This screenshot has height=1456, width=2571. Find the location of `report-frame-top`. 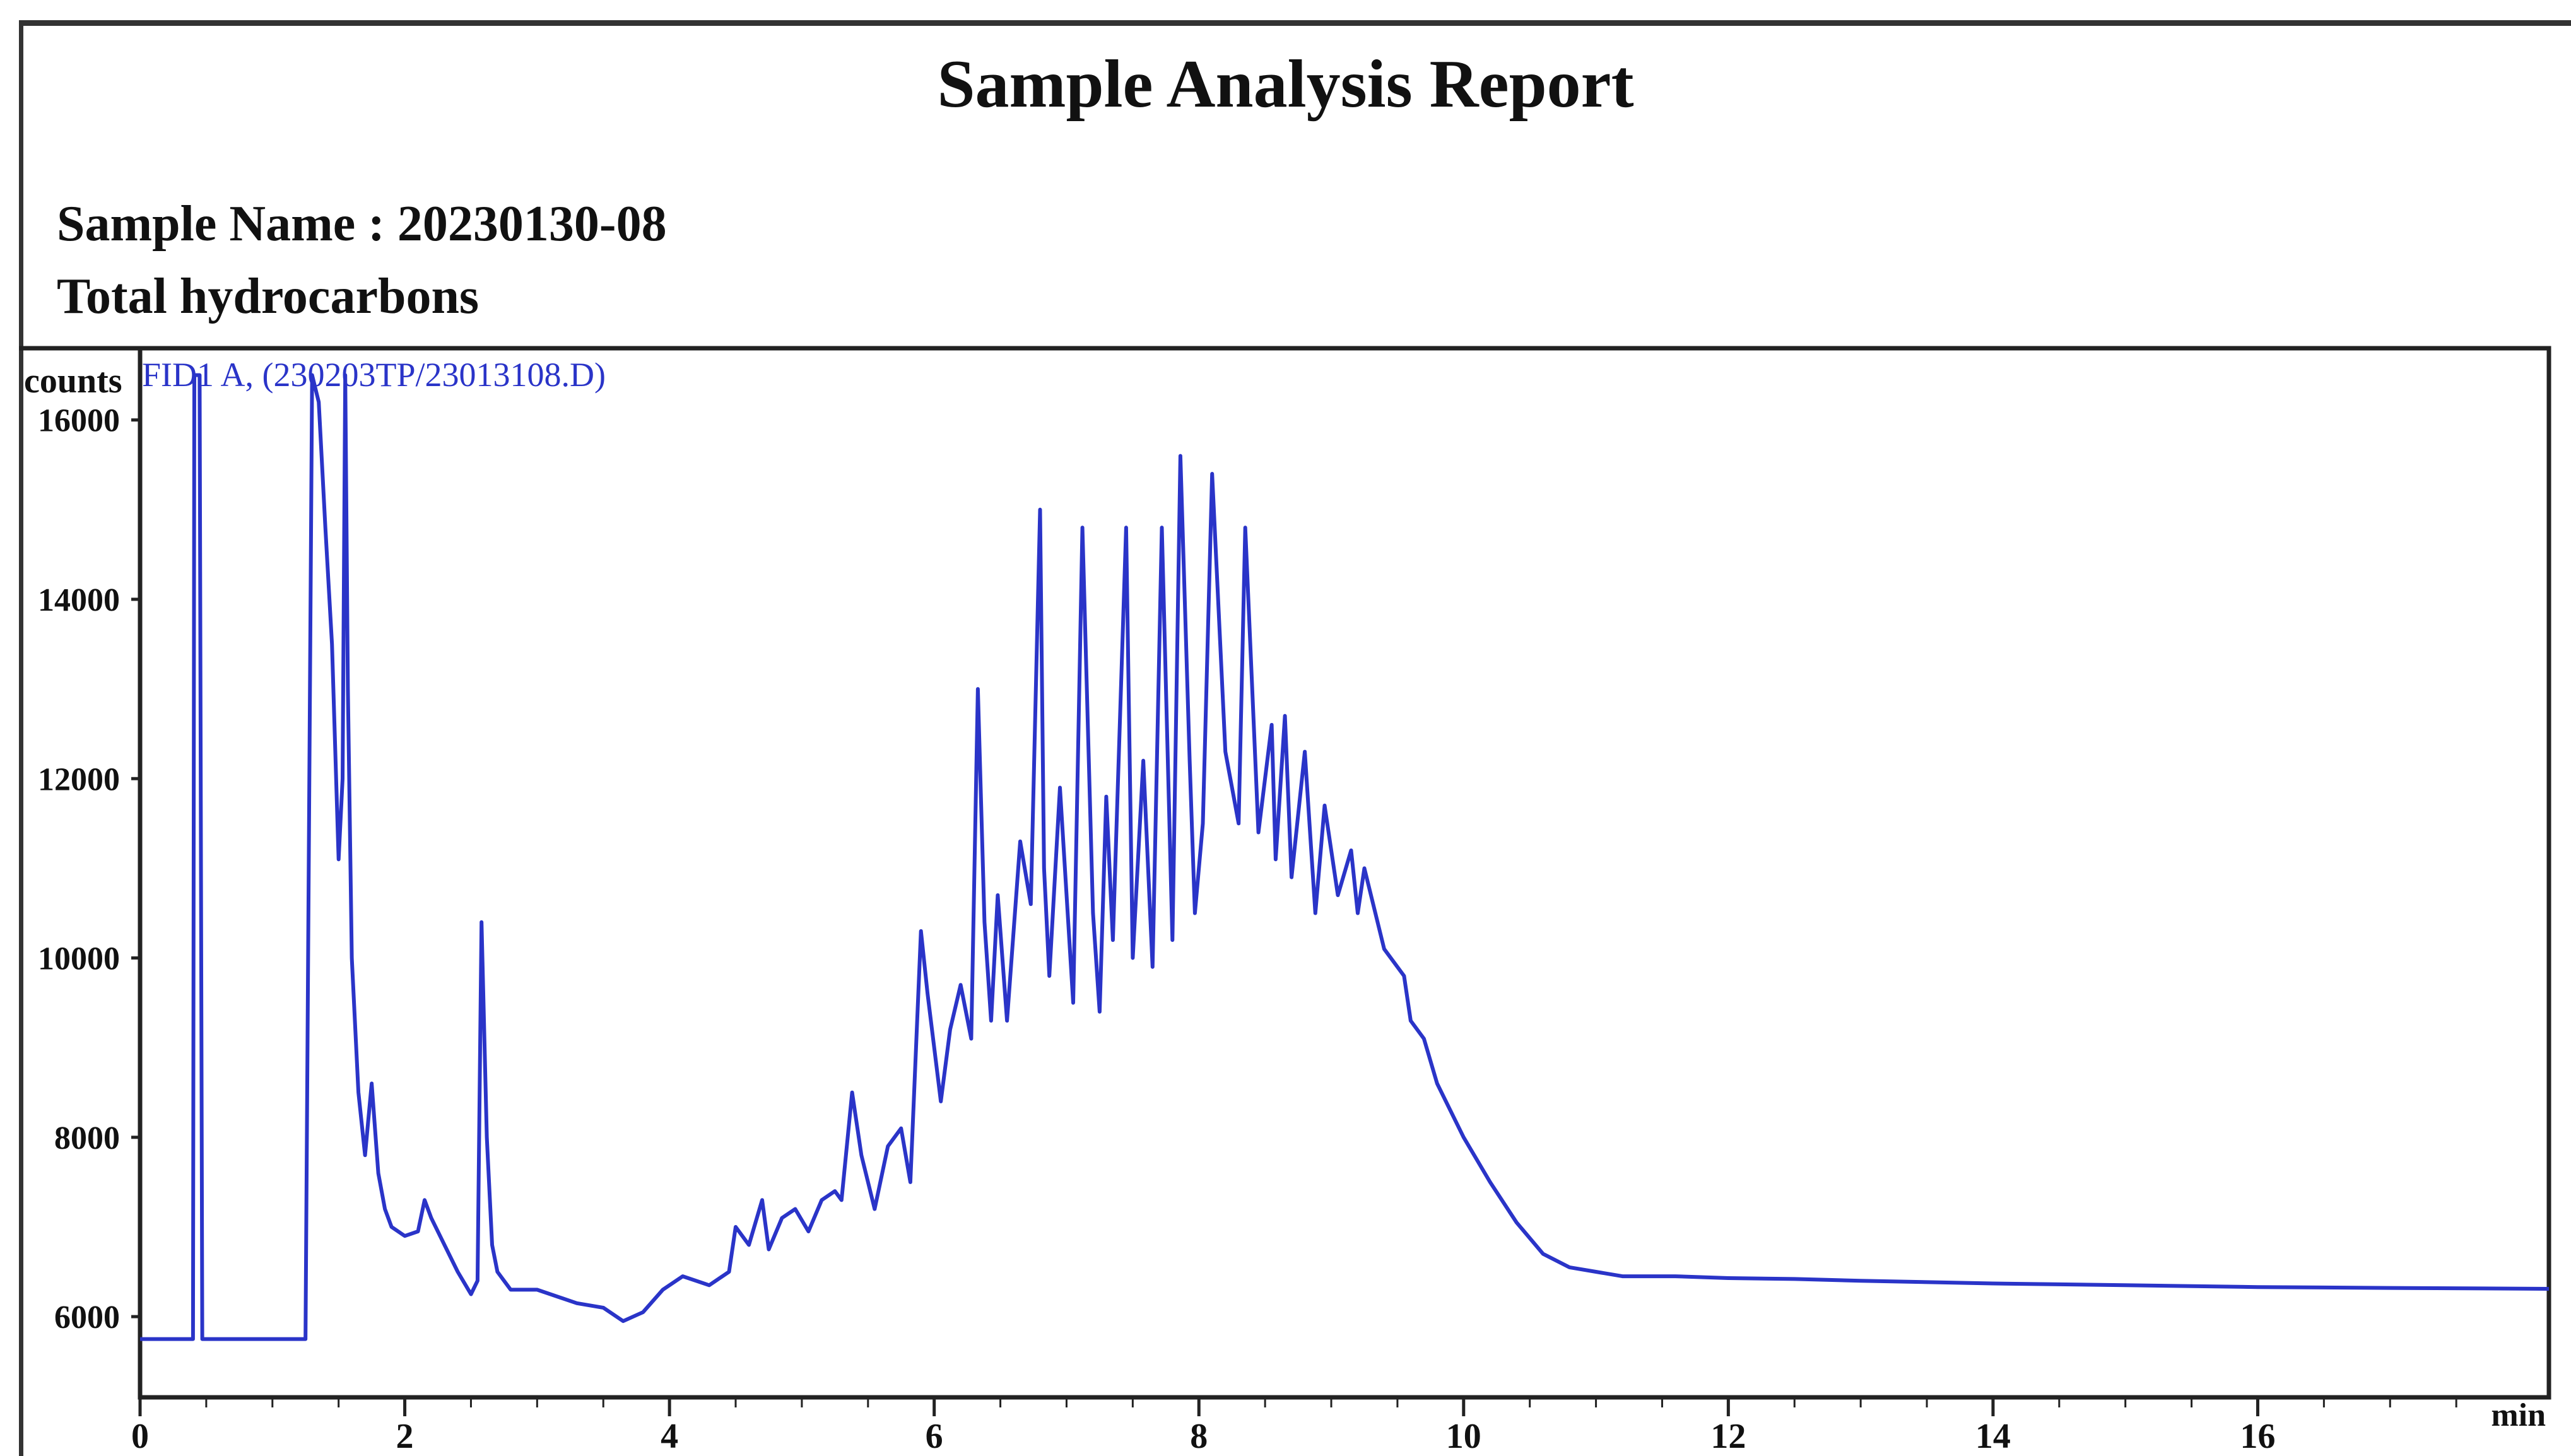

report-frame-top is located at coordinates (1295, 23).